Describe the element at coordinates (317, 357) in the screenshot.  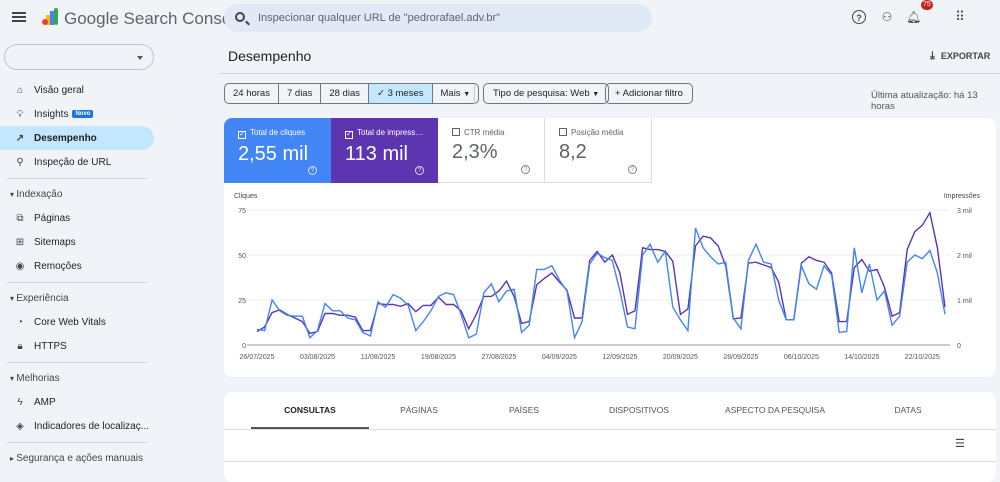
I see `x-tick-label: 03/08/2025` at that location.